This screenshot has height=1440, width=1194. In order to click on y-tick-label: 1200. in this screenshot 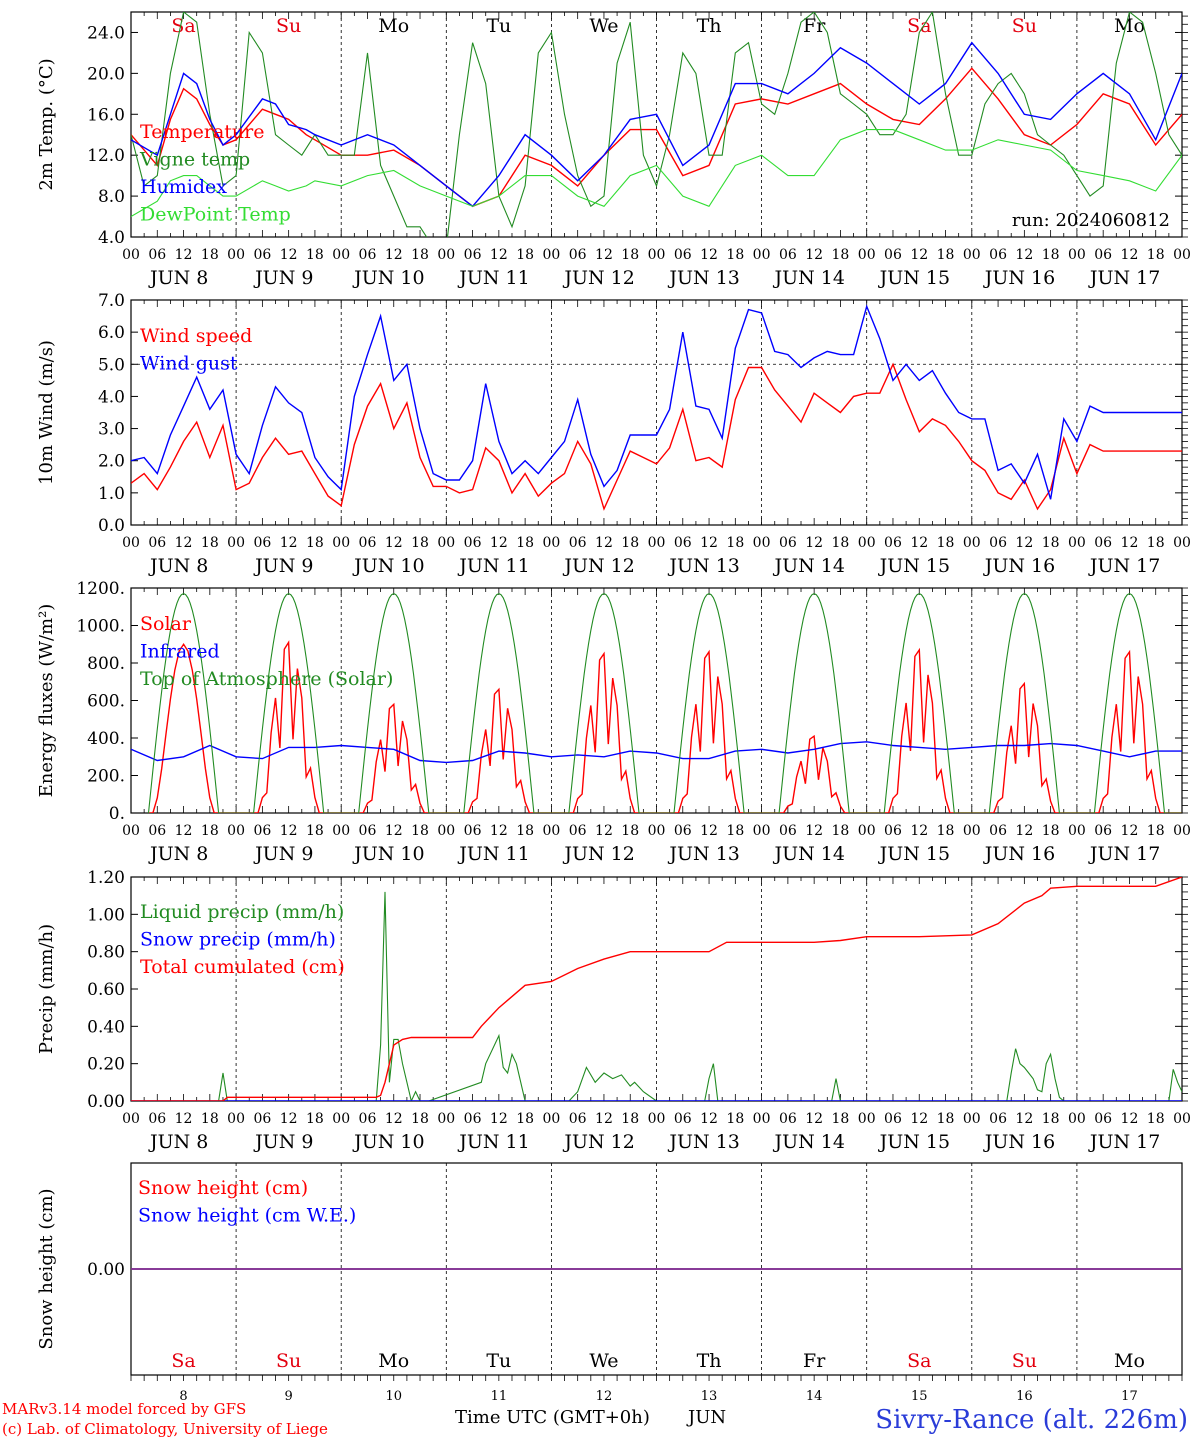, I will do `click(100, 589)`.